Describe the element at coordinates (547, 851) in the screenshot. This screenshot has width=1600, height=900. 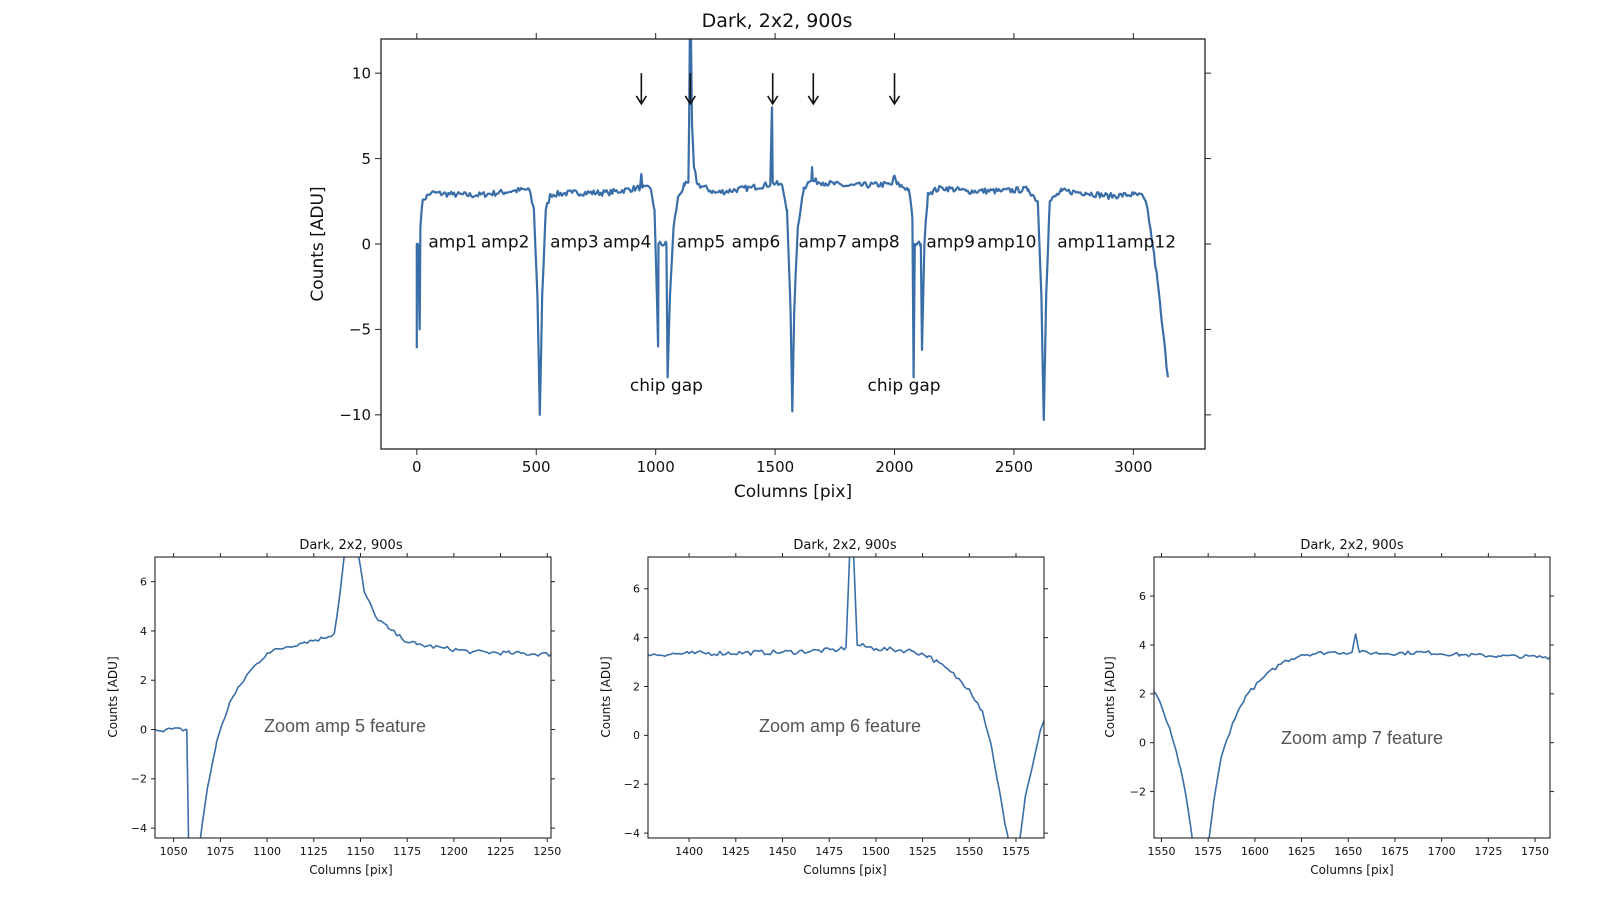
I see `zoom5-x-tick-label: 1250` at that location.